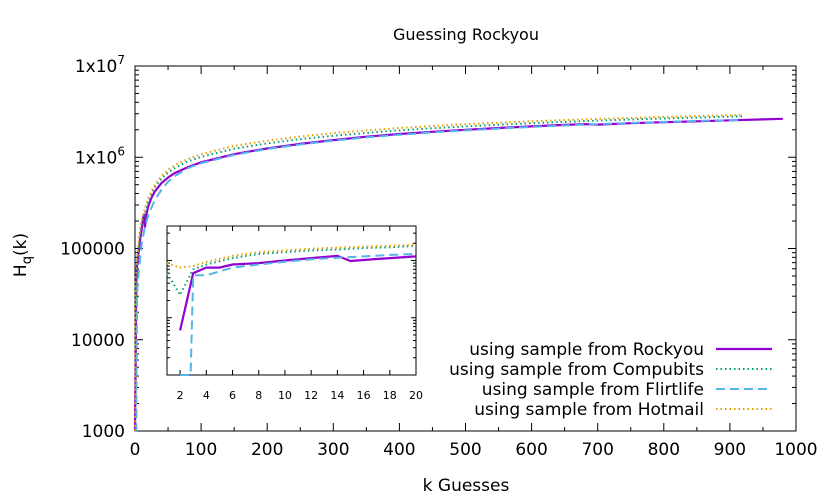  I want to click on inset-x-tick-label: 8, so click(258, 395).